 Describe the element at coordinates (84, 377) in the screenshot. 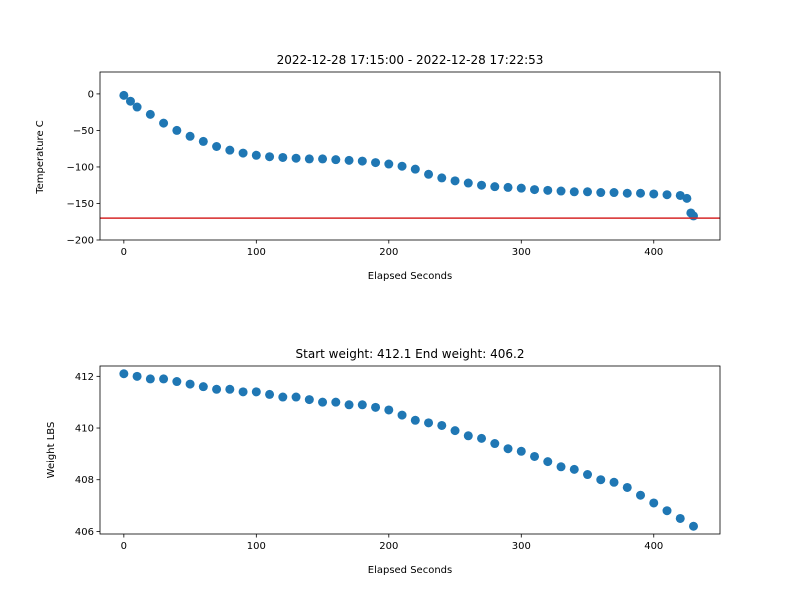

I see `weight-y-tick-label: 412` at that location.